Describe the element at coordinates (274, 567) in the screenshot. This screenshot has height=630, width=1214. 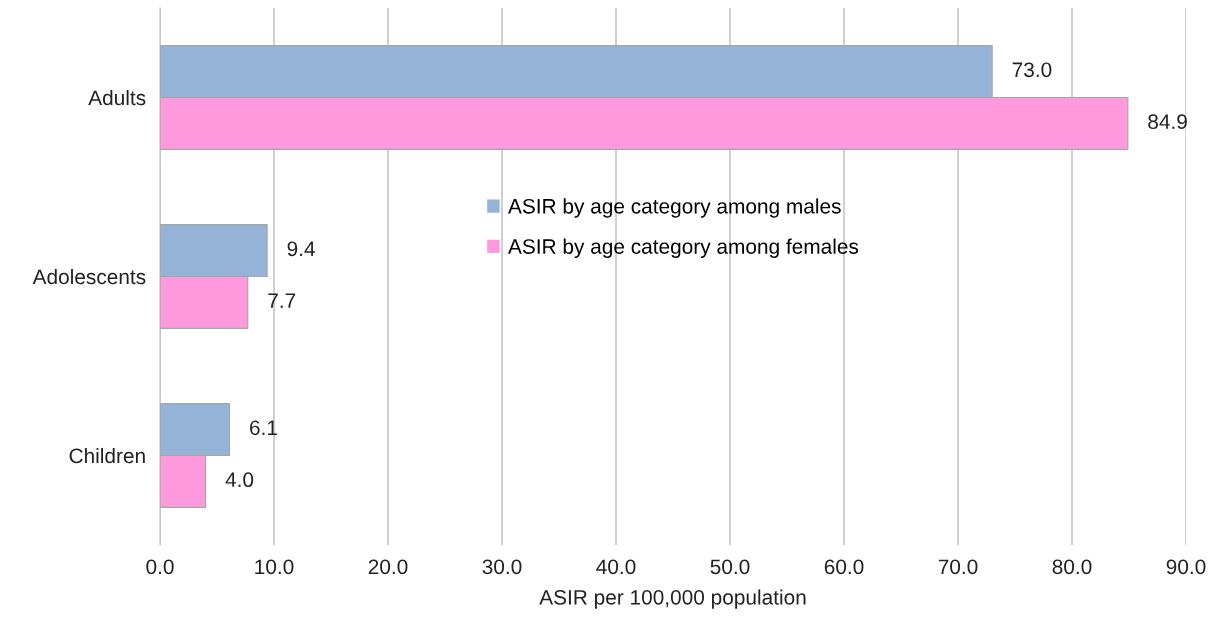
I see `x-tick-label: 10.0` at that location.